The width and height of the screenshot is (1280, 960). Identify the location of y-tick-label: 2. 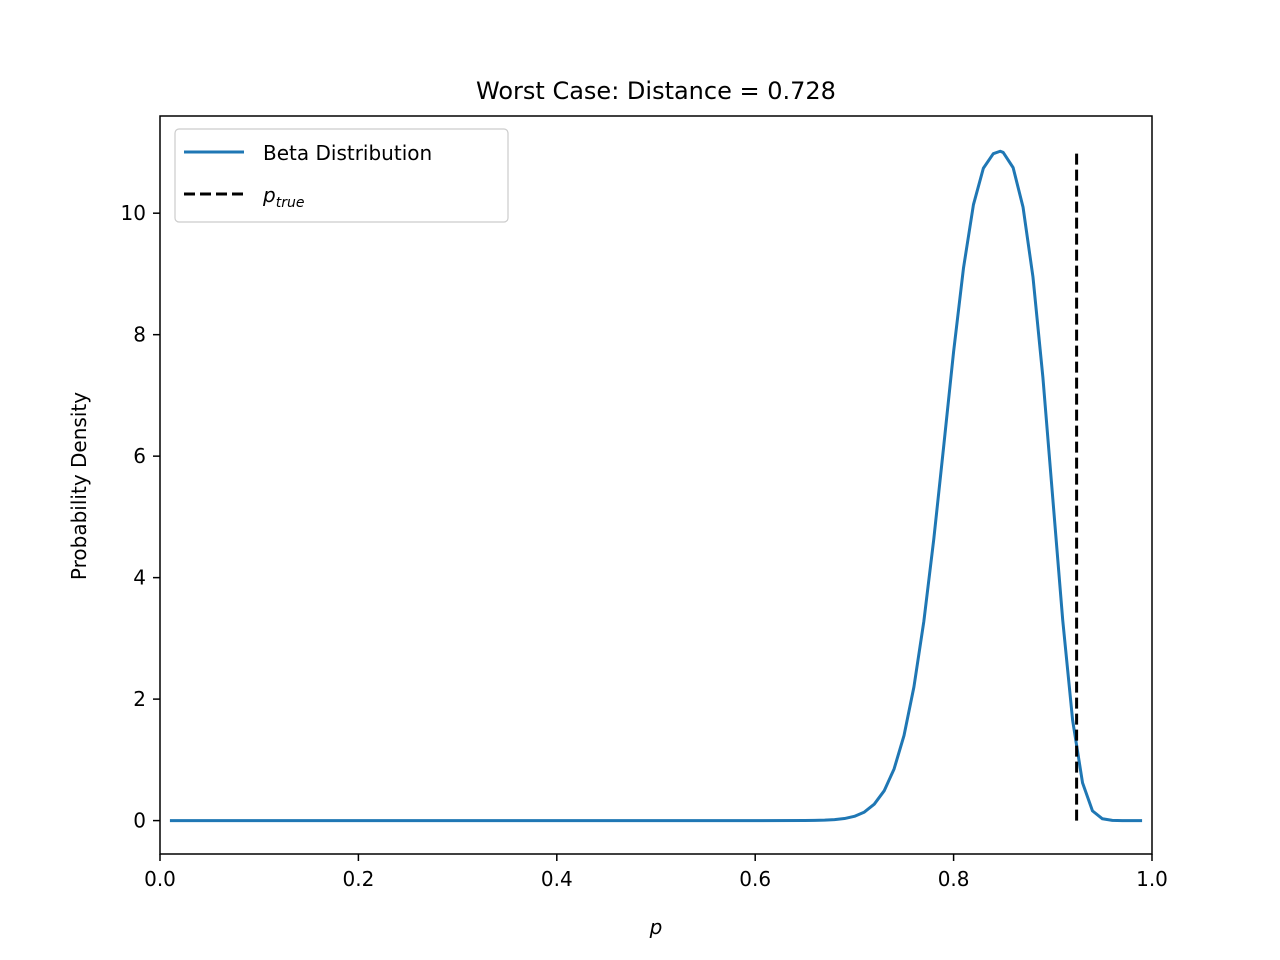
(139, 699).